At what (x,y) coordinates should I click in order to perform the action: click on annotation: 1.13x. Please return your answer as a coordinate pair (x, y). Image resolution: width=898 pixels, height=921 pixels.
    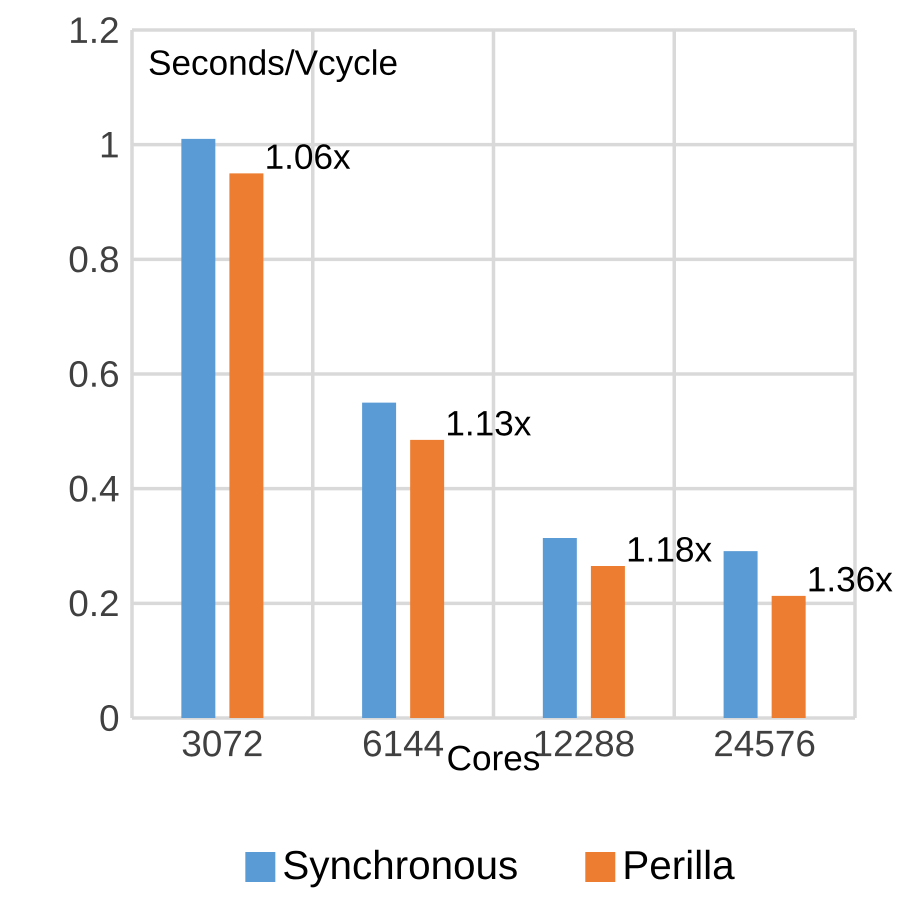
    Looking at the image, I should click on (489, 423).